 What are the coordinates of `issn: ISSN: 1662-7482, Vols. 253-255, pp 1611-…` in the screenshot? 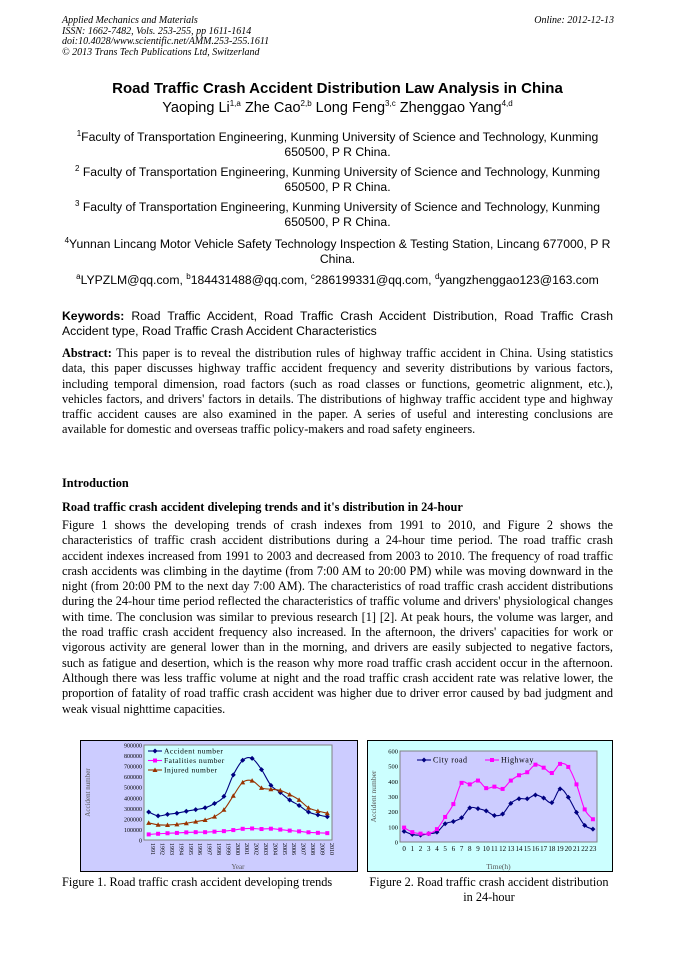 It's located at (157, 31).